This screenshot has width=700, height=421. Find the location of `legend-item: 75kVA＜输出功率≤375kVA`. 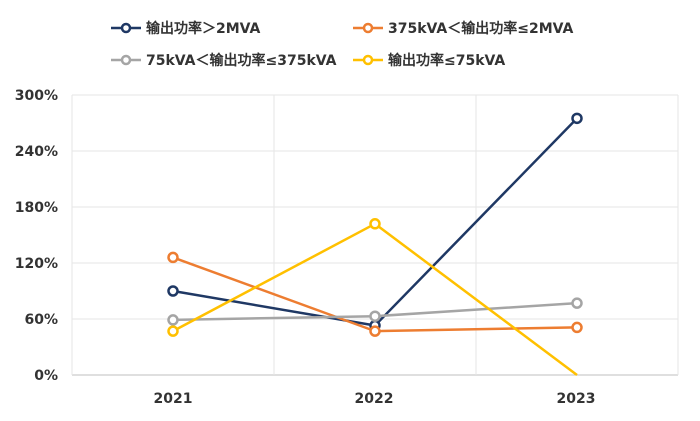

legend-item: 75kVA＜输出功率≤375kVA is located at coordinates (224, 60).